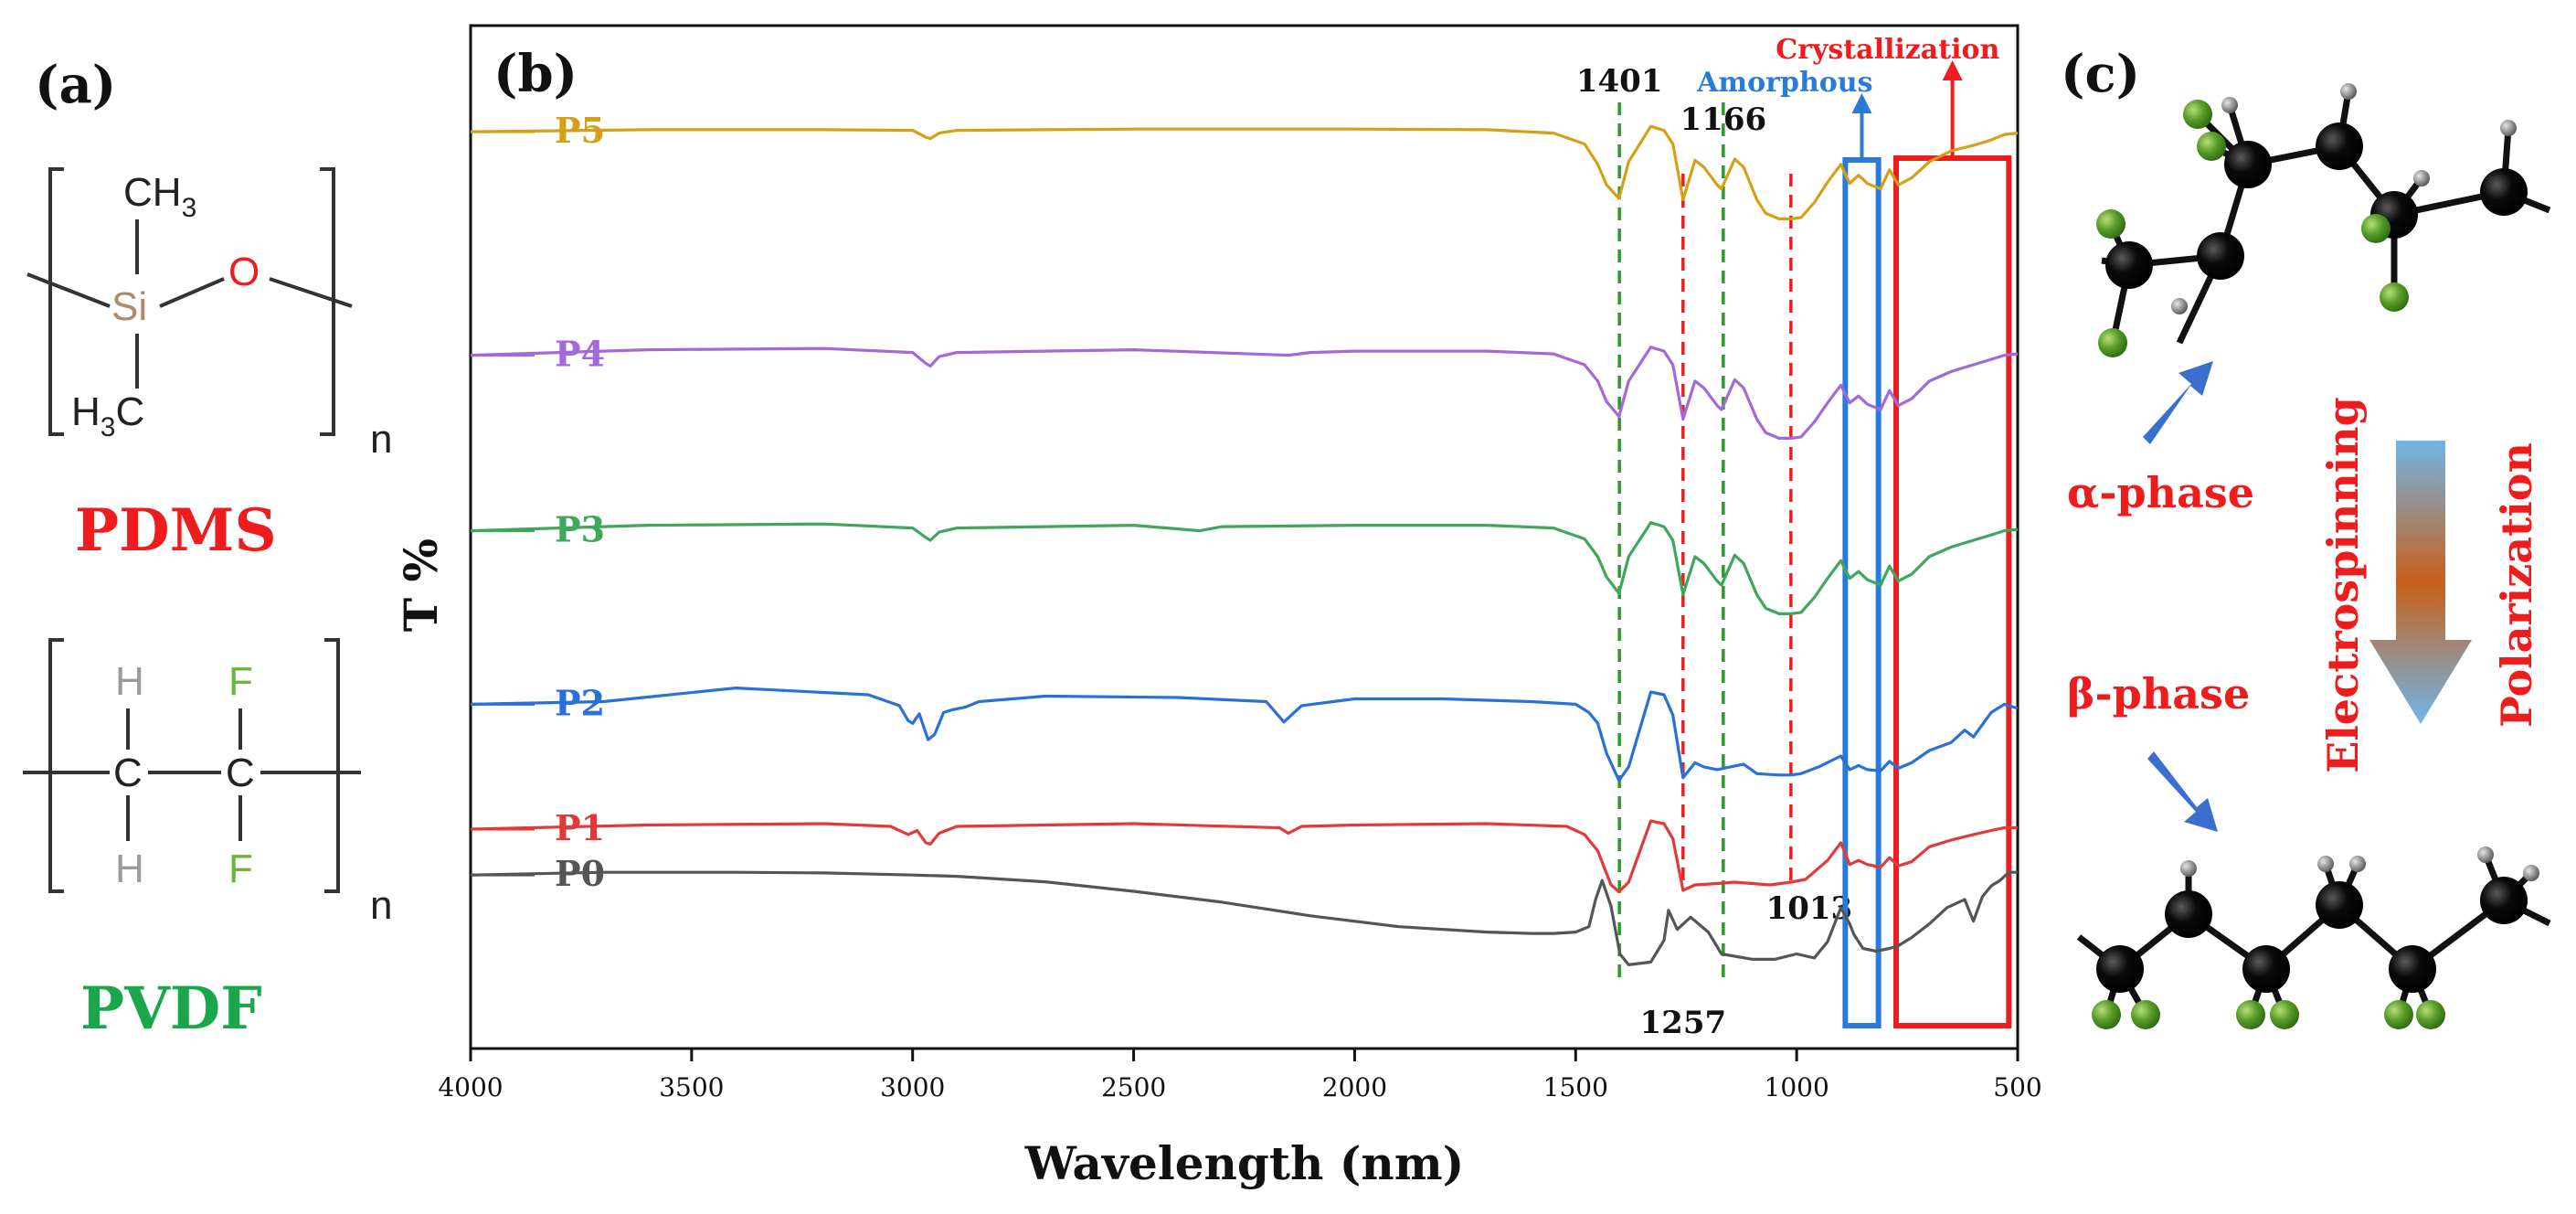 Image resolution: width=2576 pixels, height=1214 pixels. Describe the element at coordinates (176, 530) in the screenshot. I see `pdms-name: PDMS` at that location.